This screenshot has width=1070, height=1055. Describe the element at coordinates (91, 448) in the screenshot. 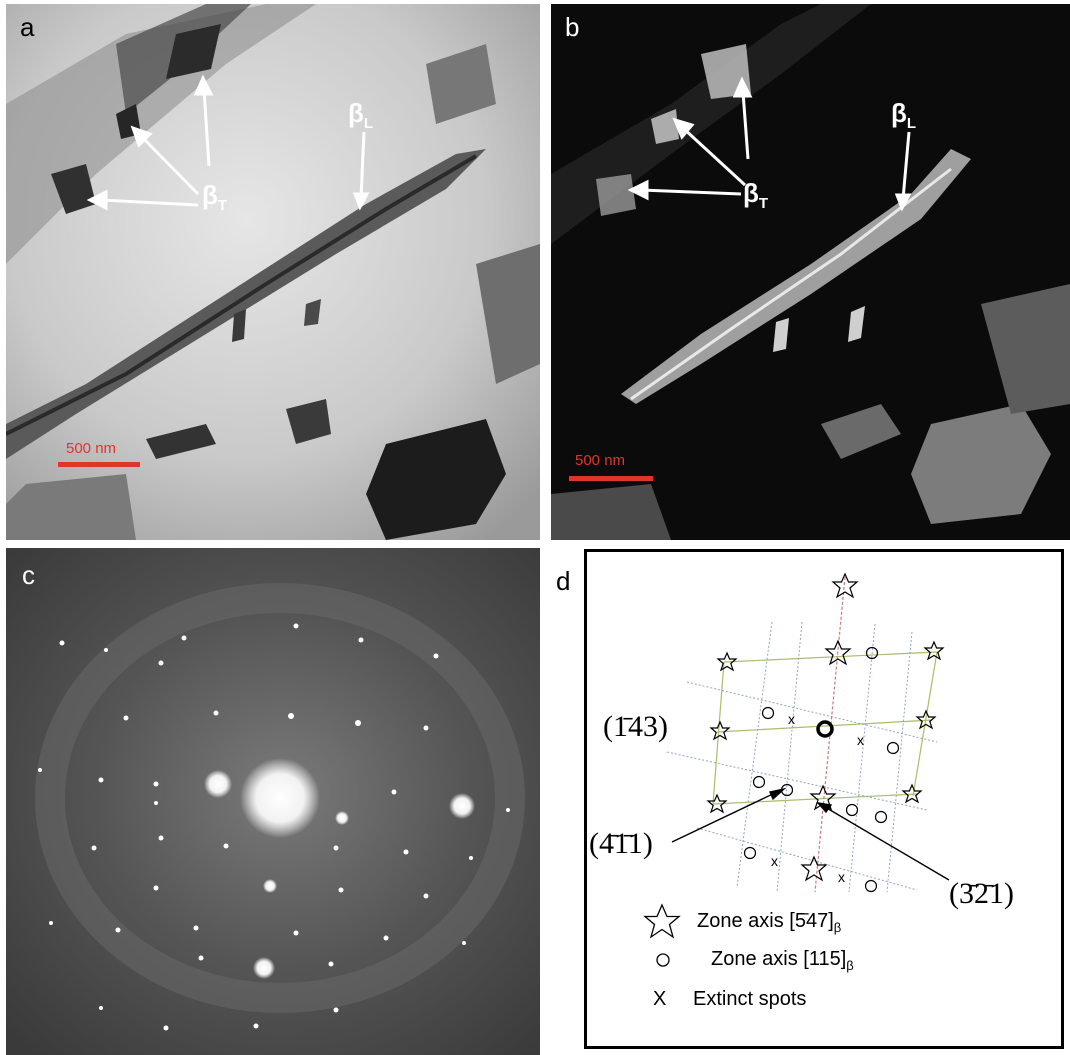

I see `scale-bar-label: 500 nm` at that location.